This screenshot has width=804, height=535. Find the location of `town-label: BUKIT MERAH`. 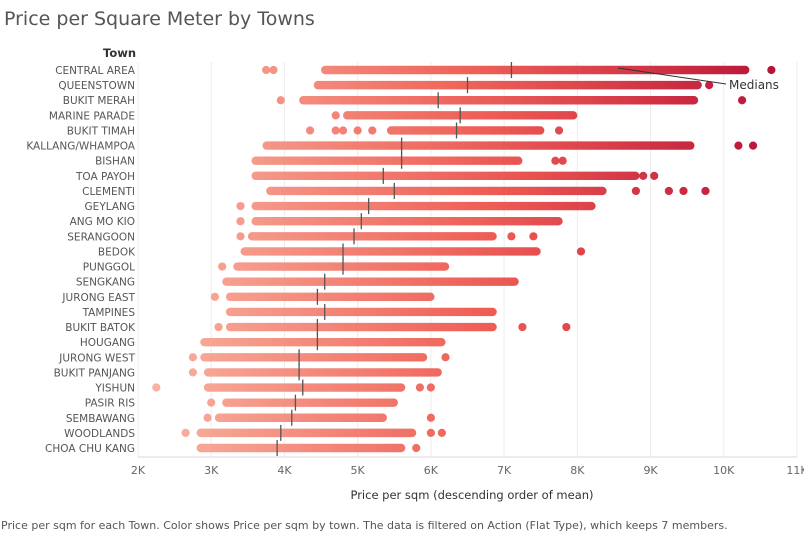

town-label: BUKIT MERAH is located at coordinates (99, 101).